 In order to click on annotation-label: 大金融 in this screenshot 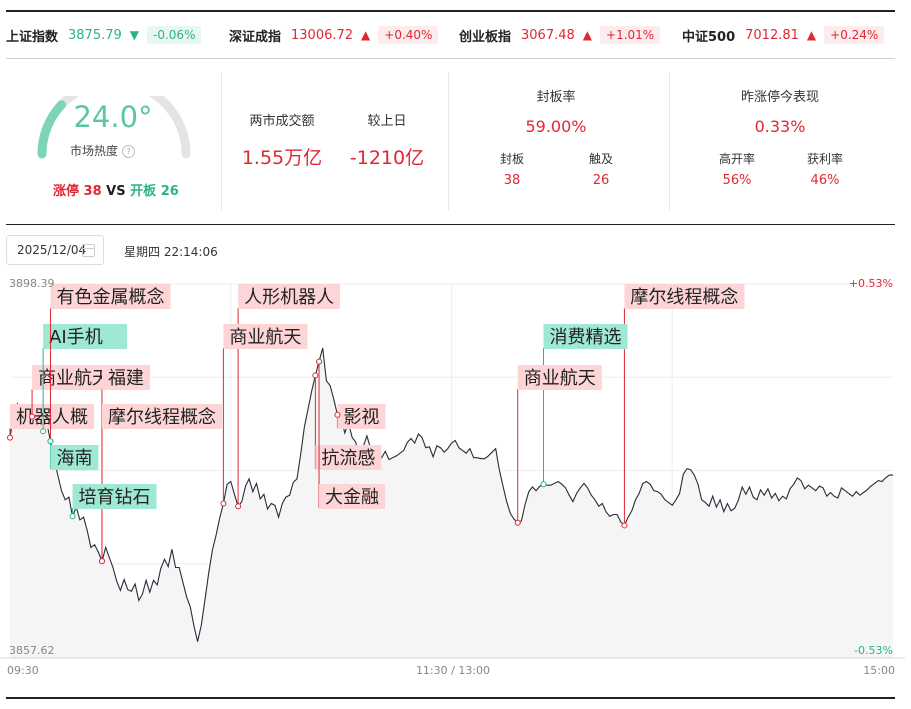, I will do `click(352, 497)`.